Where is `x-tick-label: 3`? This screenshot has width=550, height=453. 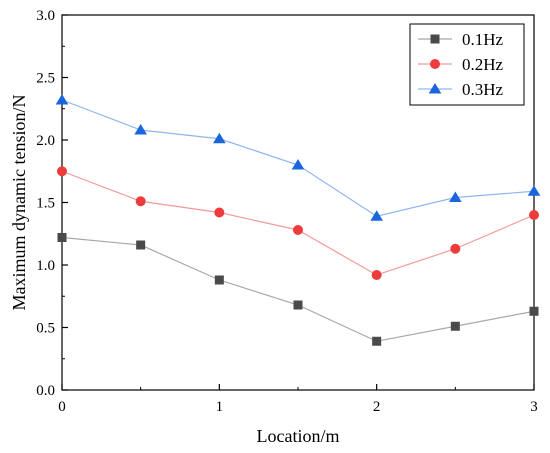 x-tick-label: 3 is located at coordinates (534, 407).